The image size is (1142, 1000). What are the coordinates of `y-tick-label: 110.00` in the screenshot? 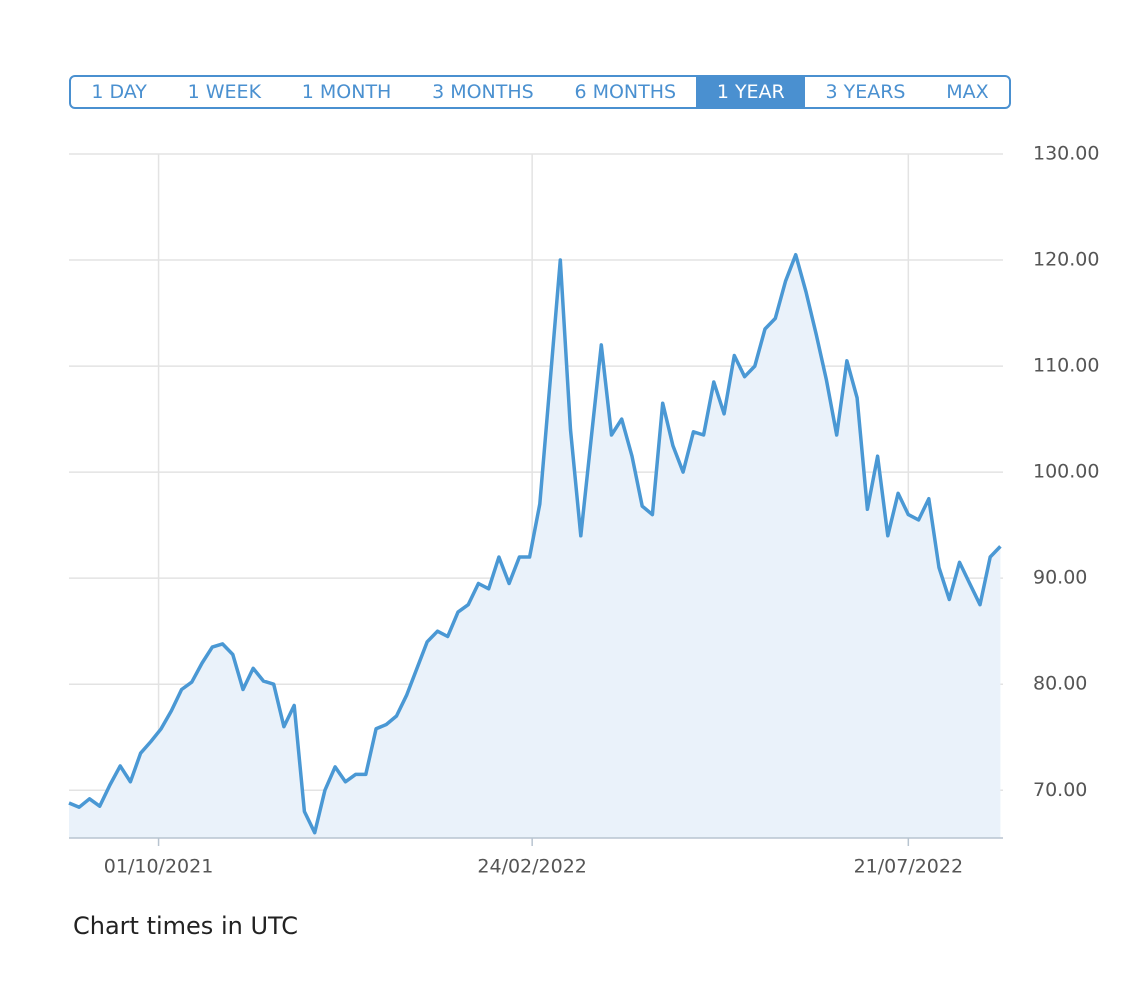 It's located at (1066, 366).